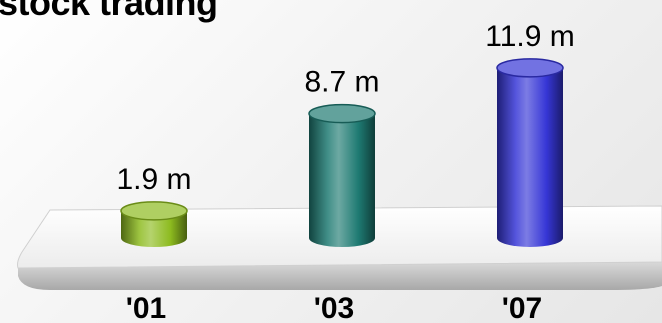 The height and width of the screenshot is (323, 662). Describe the element at coordinates (109, 11) in the screenshot. I see `chart-title: stock trading` at that location.